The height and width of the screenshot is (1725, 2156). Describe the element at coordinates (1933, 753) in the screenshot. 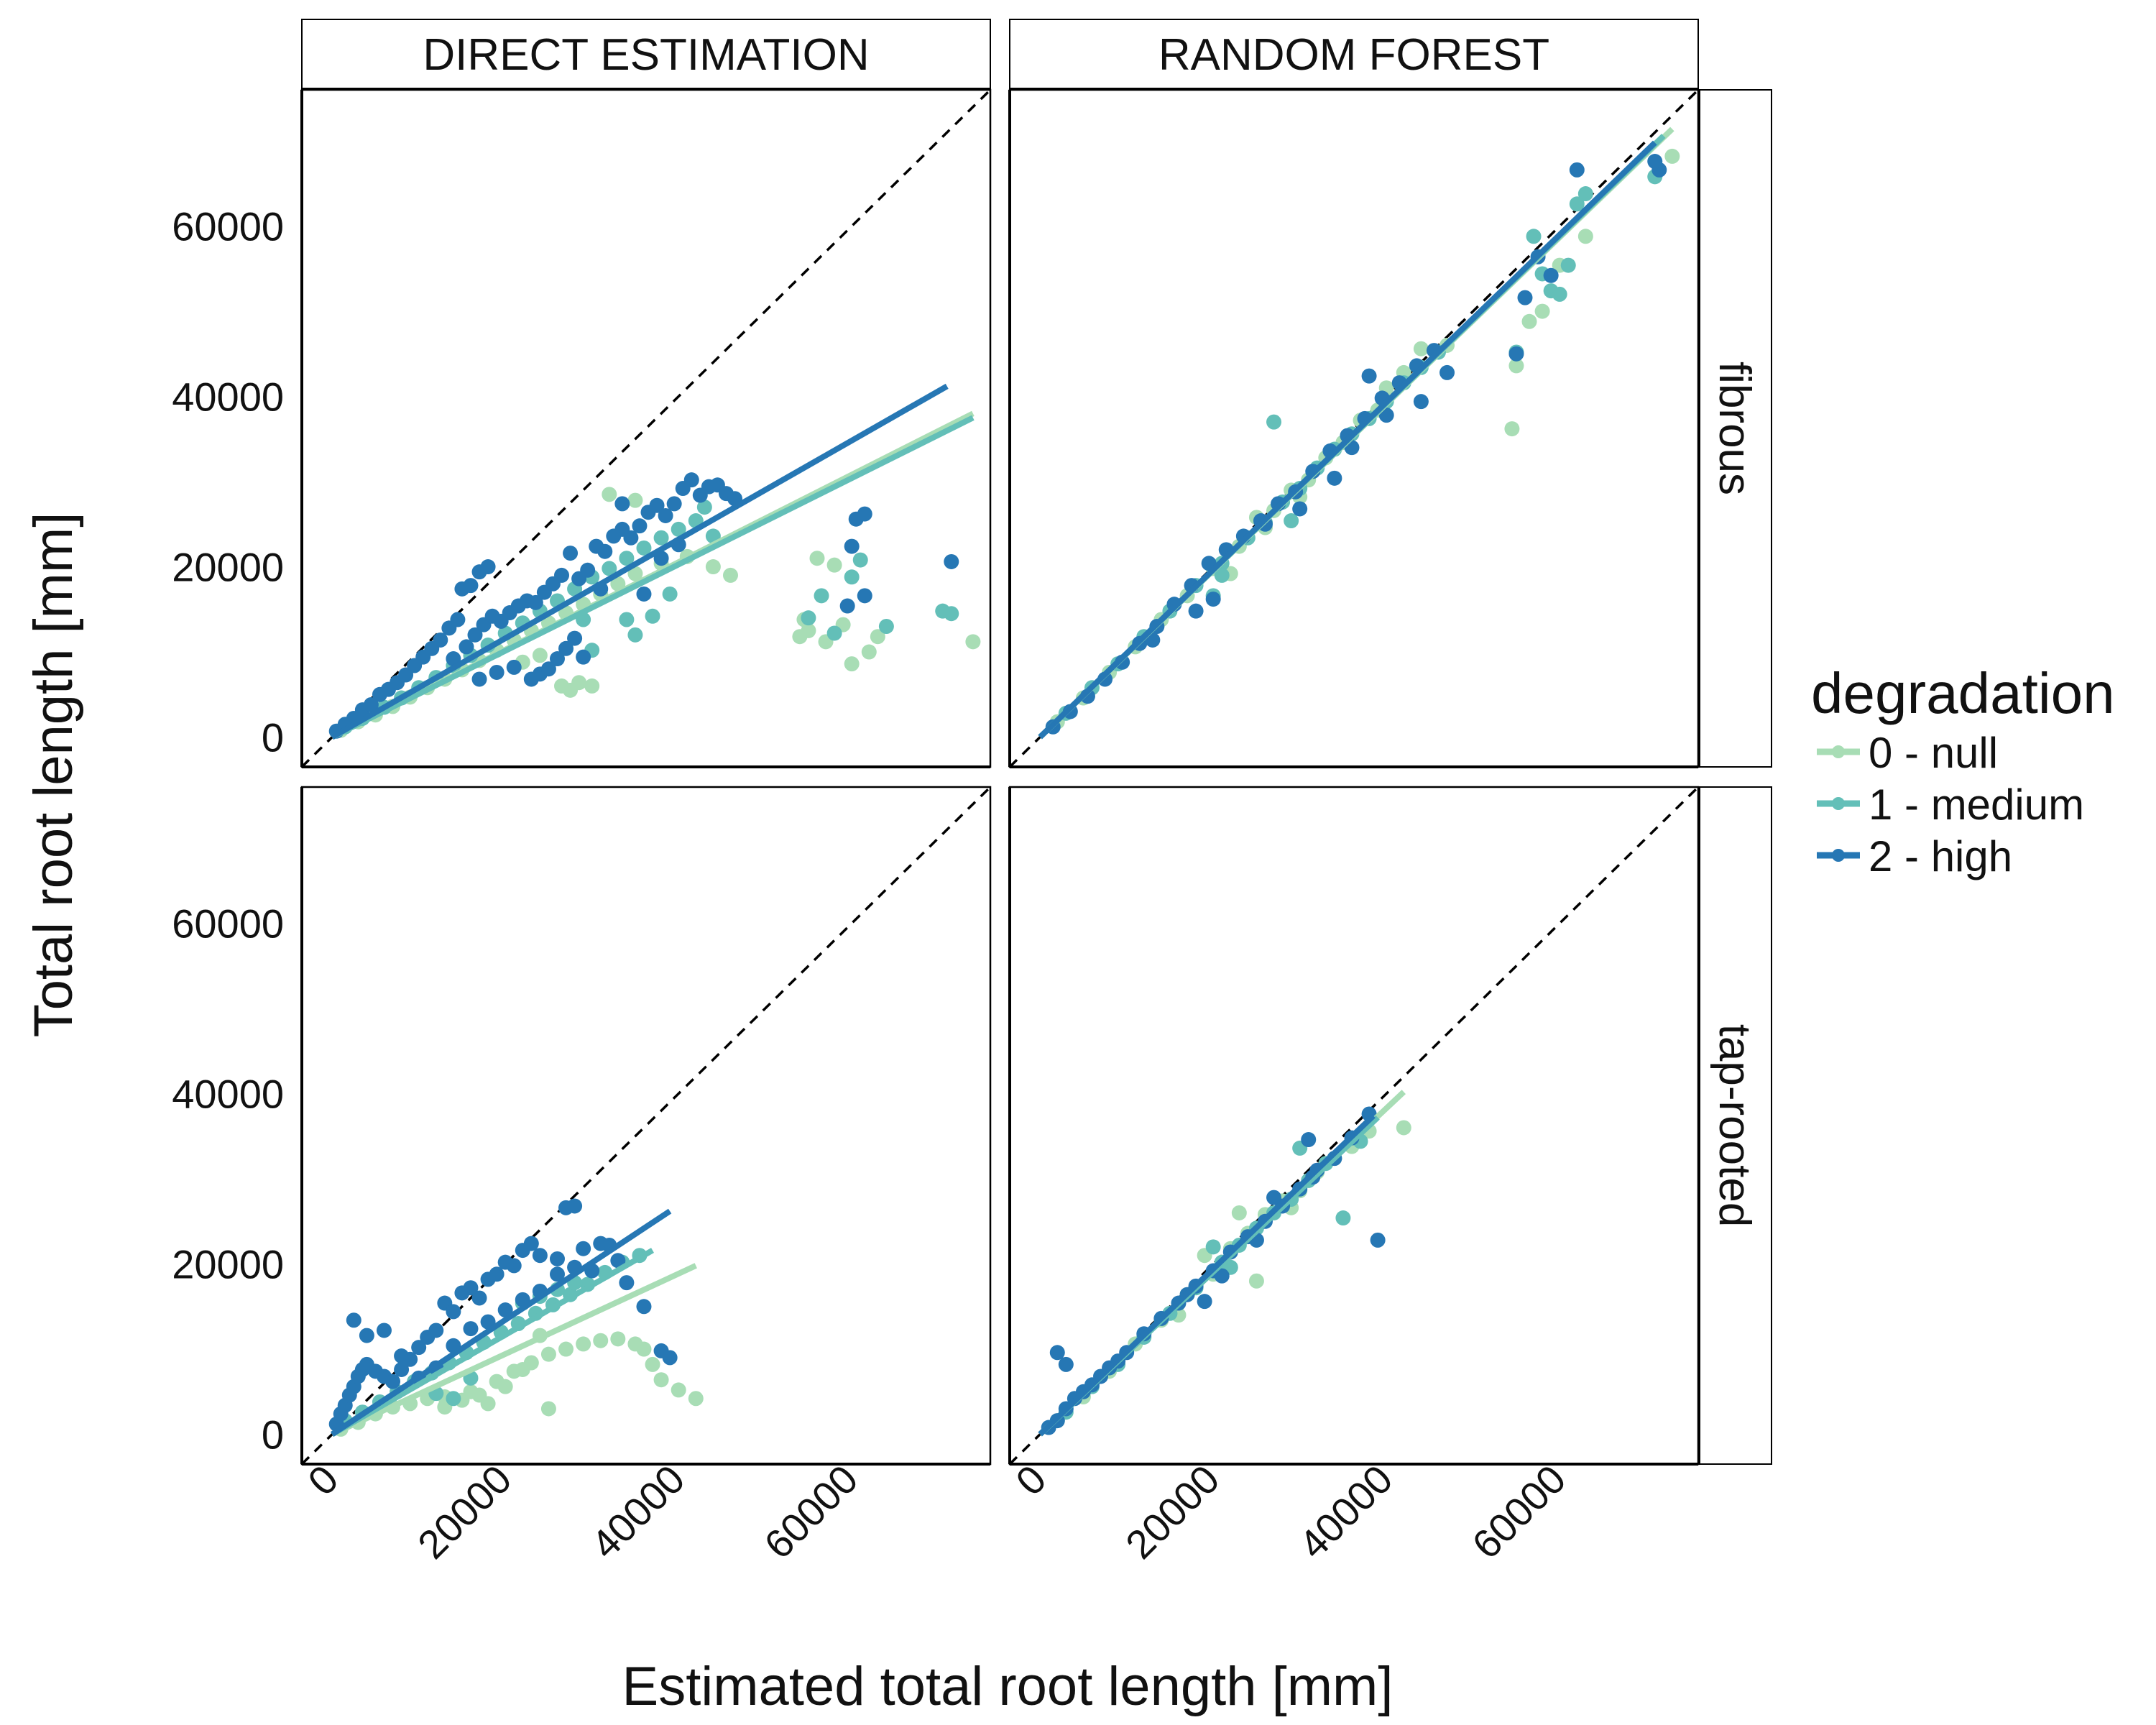

I see `legend-label: 0 - null` at that location.